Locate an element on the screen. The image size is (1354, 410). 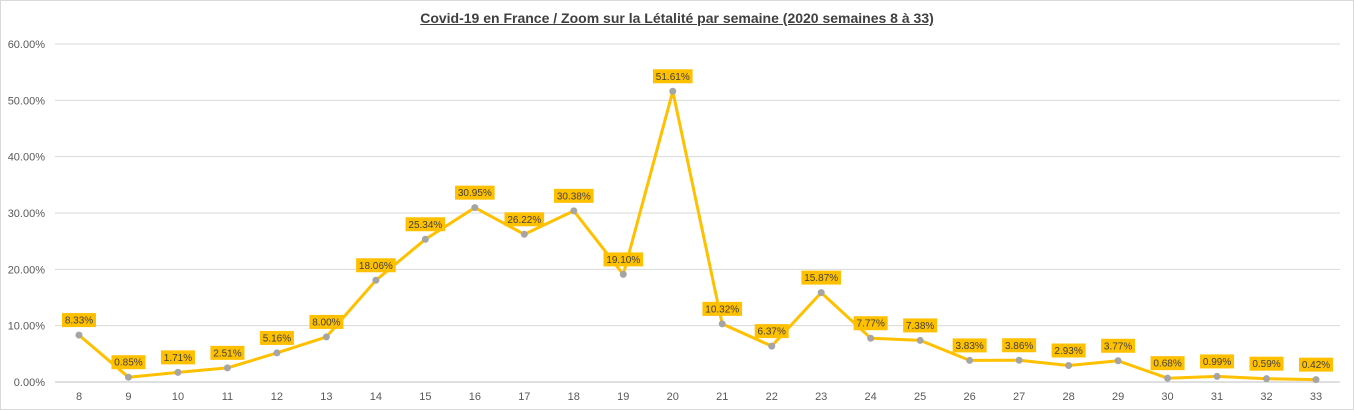
data-label: 7.38% is located at coordinates (920, 325).